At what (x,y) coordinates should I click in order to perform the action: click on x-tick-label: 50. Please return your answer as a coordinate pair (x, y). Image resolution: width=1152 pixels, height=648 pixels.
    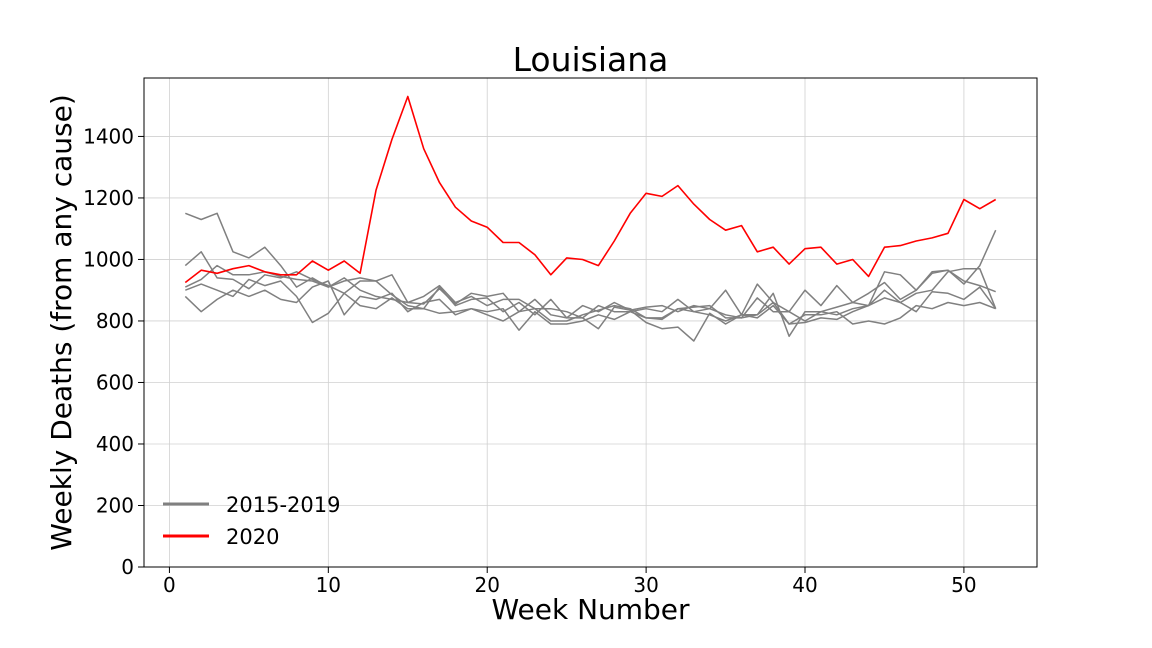
    Looking at the image, I should click on (963, 585).